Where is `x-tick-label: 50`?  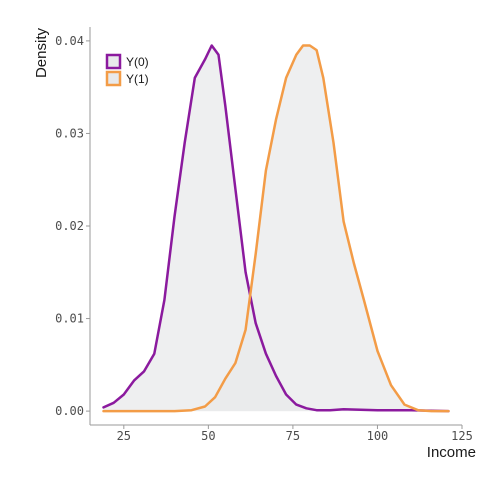
x-tick-label: 50 is located at coordinates (208, 436).